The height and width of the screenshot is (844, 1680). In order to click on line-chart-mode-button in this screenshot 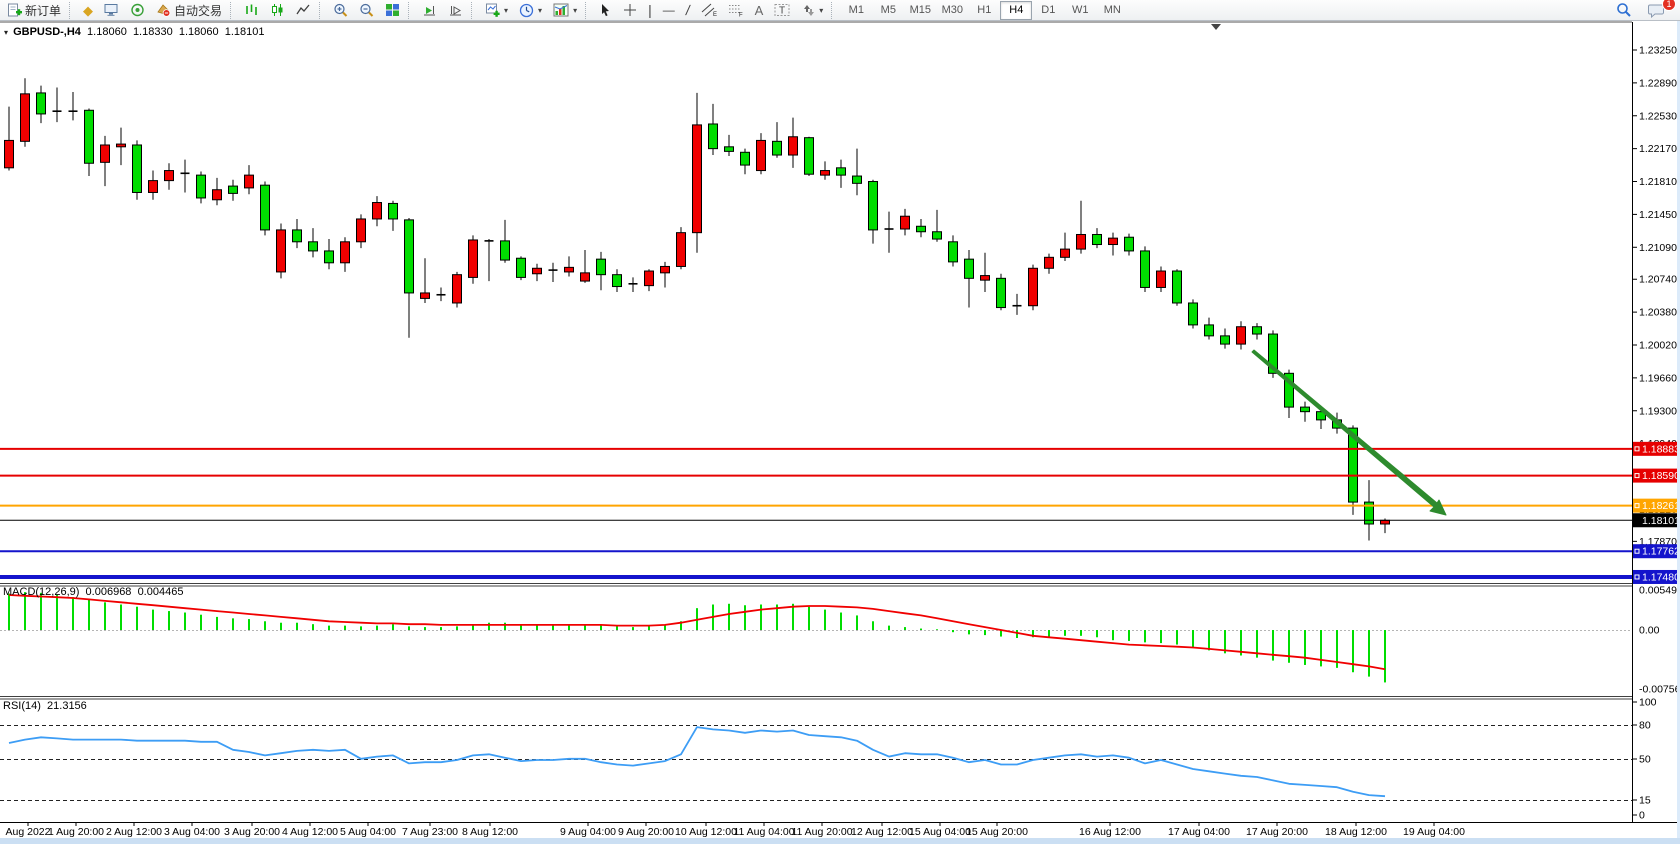, I will do `click(303, 10)`.